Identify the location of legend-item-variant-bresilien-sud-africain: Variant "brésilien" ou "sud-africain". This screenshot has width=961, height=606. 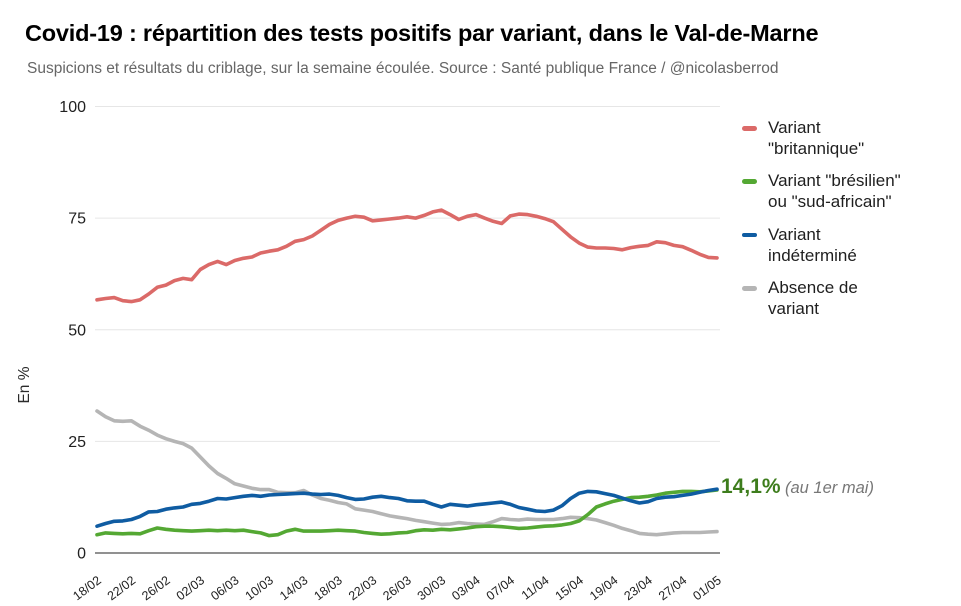
(849, 191).